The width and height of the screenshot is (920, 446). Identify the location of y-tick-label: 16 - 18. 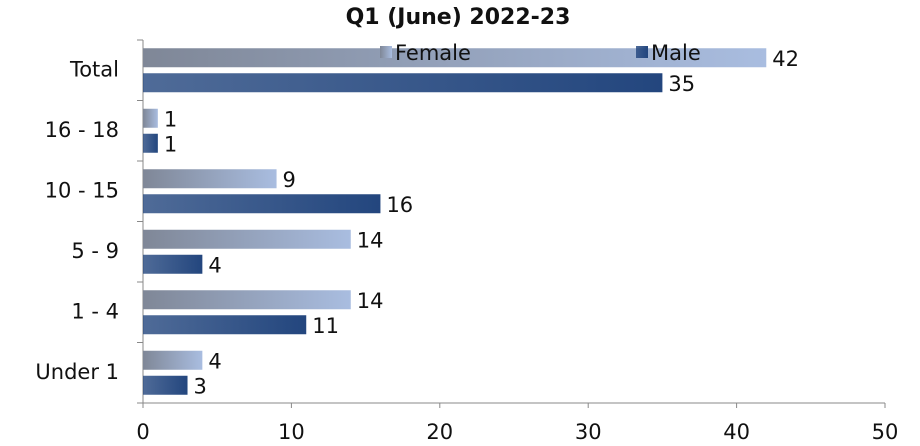
(82, 130).